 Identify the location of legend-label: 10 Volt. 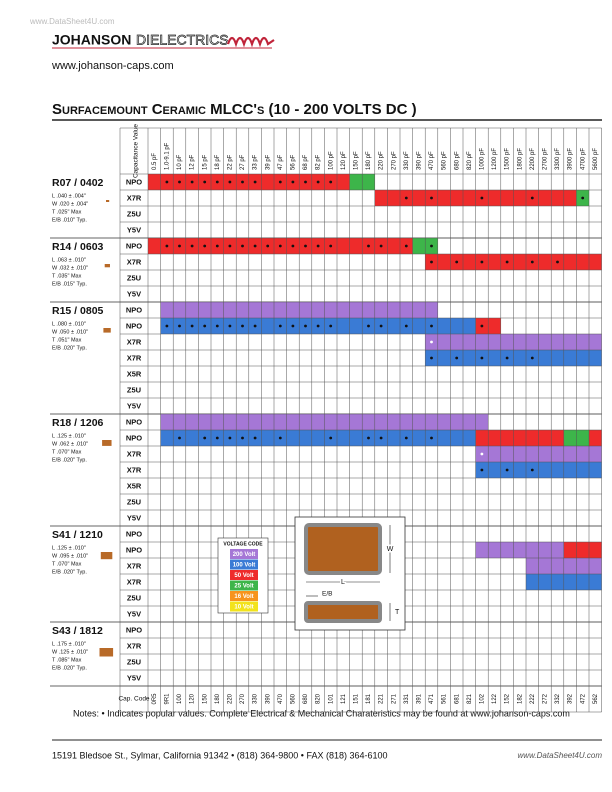
(243, 608).